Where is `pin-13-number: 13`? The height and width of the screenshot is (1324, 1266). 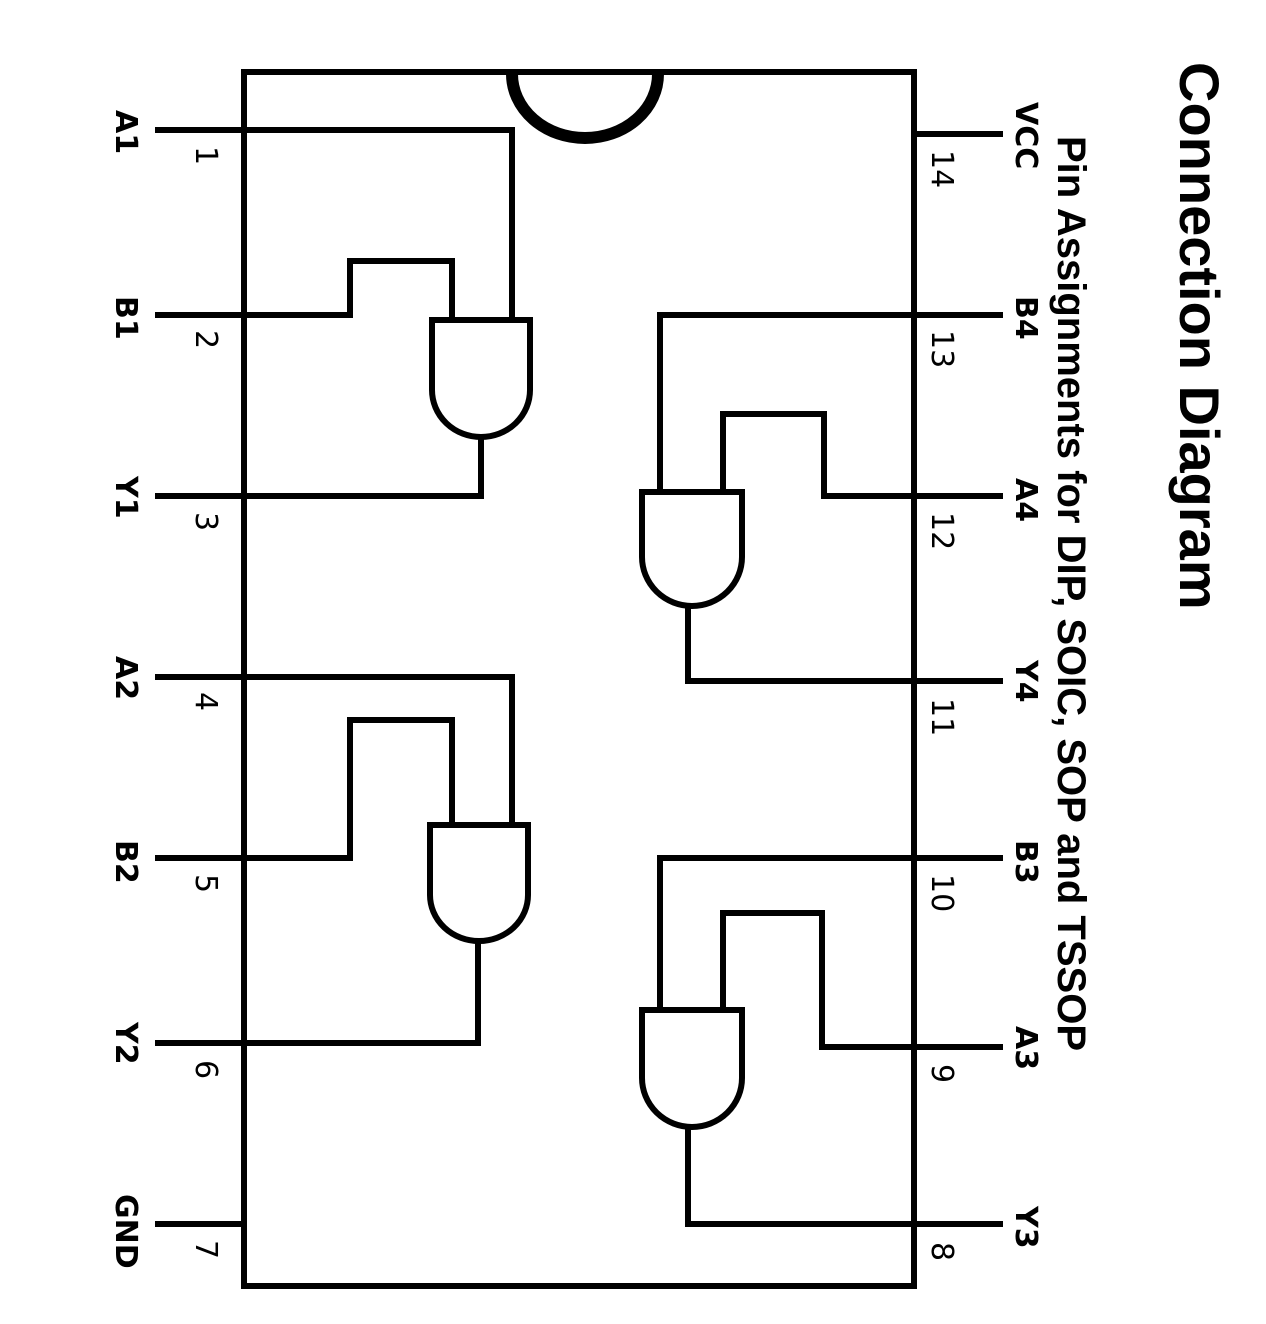 pin-13-number: 13 is located at coordinates (941, 349).